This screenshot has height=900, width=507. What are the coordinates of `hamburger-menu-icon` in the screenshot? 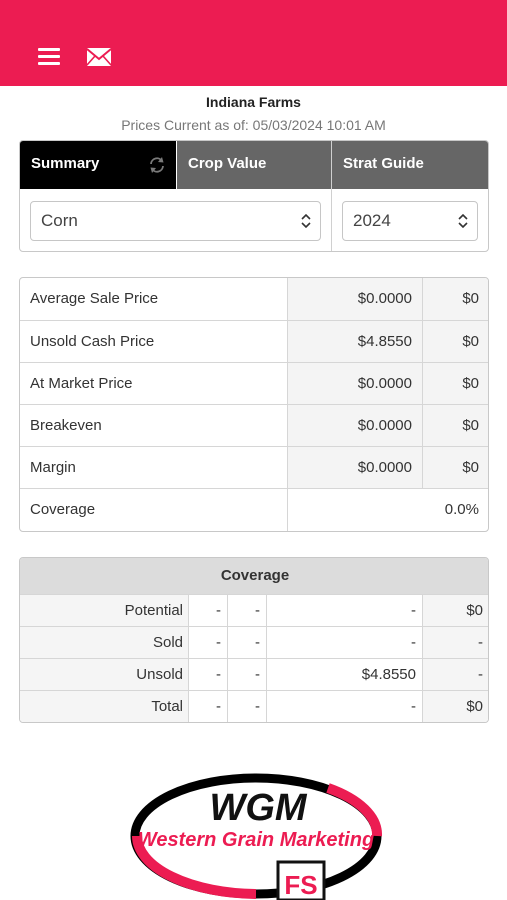 It's located at (49, 57).